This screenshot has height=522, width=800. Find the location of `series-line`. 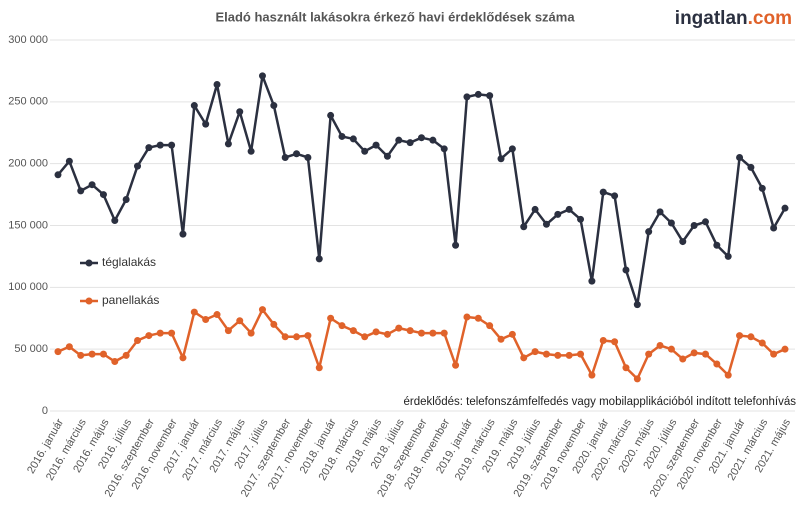

series-line is located at coordinates (421, 344).